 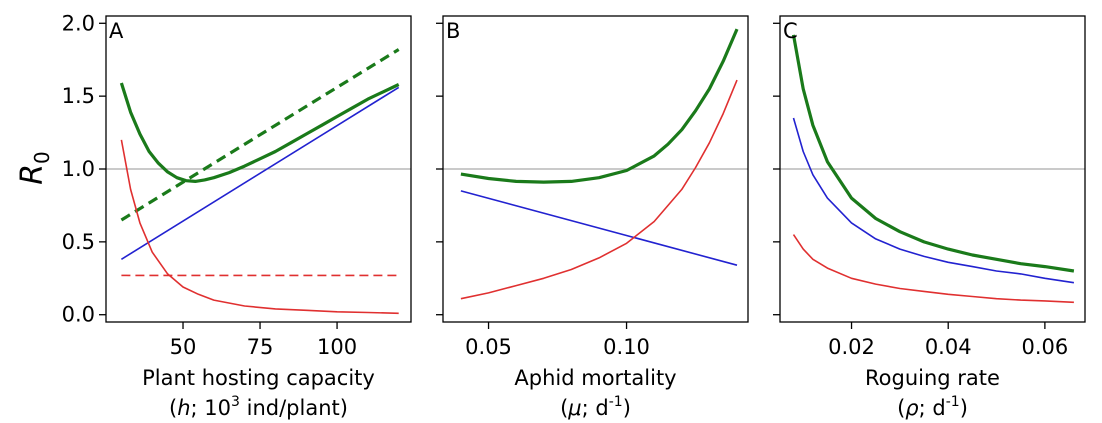 What do you see at coordinates (78, 242) in the screenshot?
I see `y-tick-label: 0.5` at bounding box center [78, 242].